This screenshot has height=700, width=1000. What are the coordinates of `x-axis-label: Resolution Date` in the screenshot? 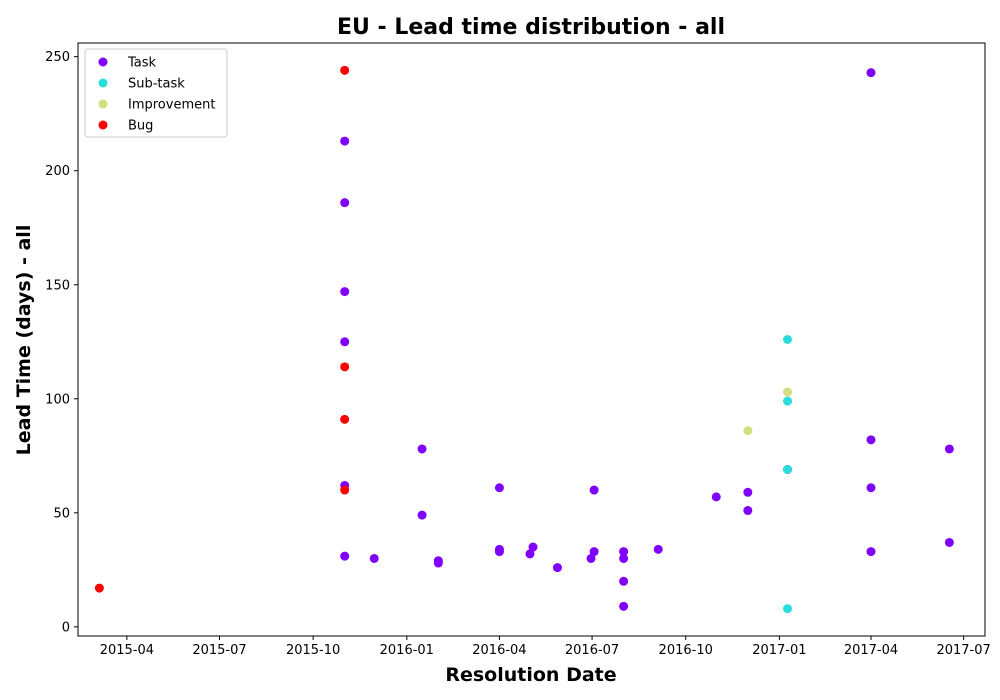 It's located at (530, 675).